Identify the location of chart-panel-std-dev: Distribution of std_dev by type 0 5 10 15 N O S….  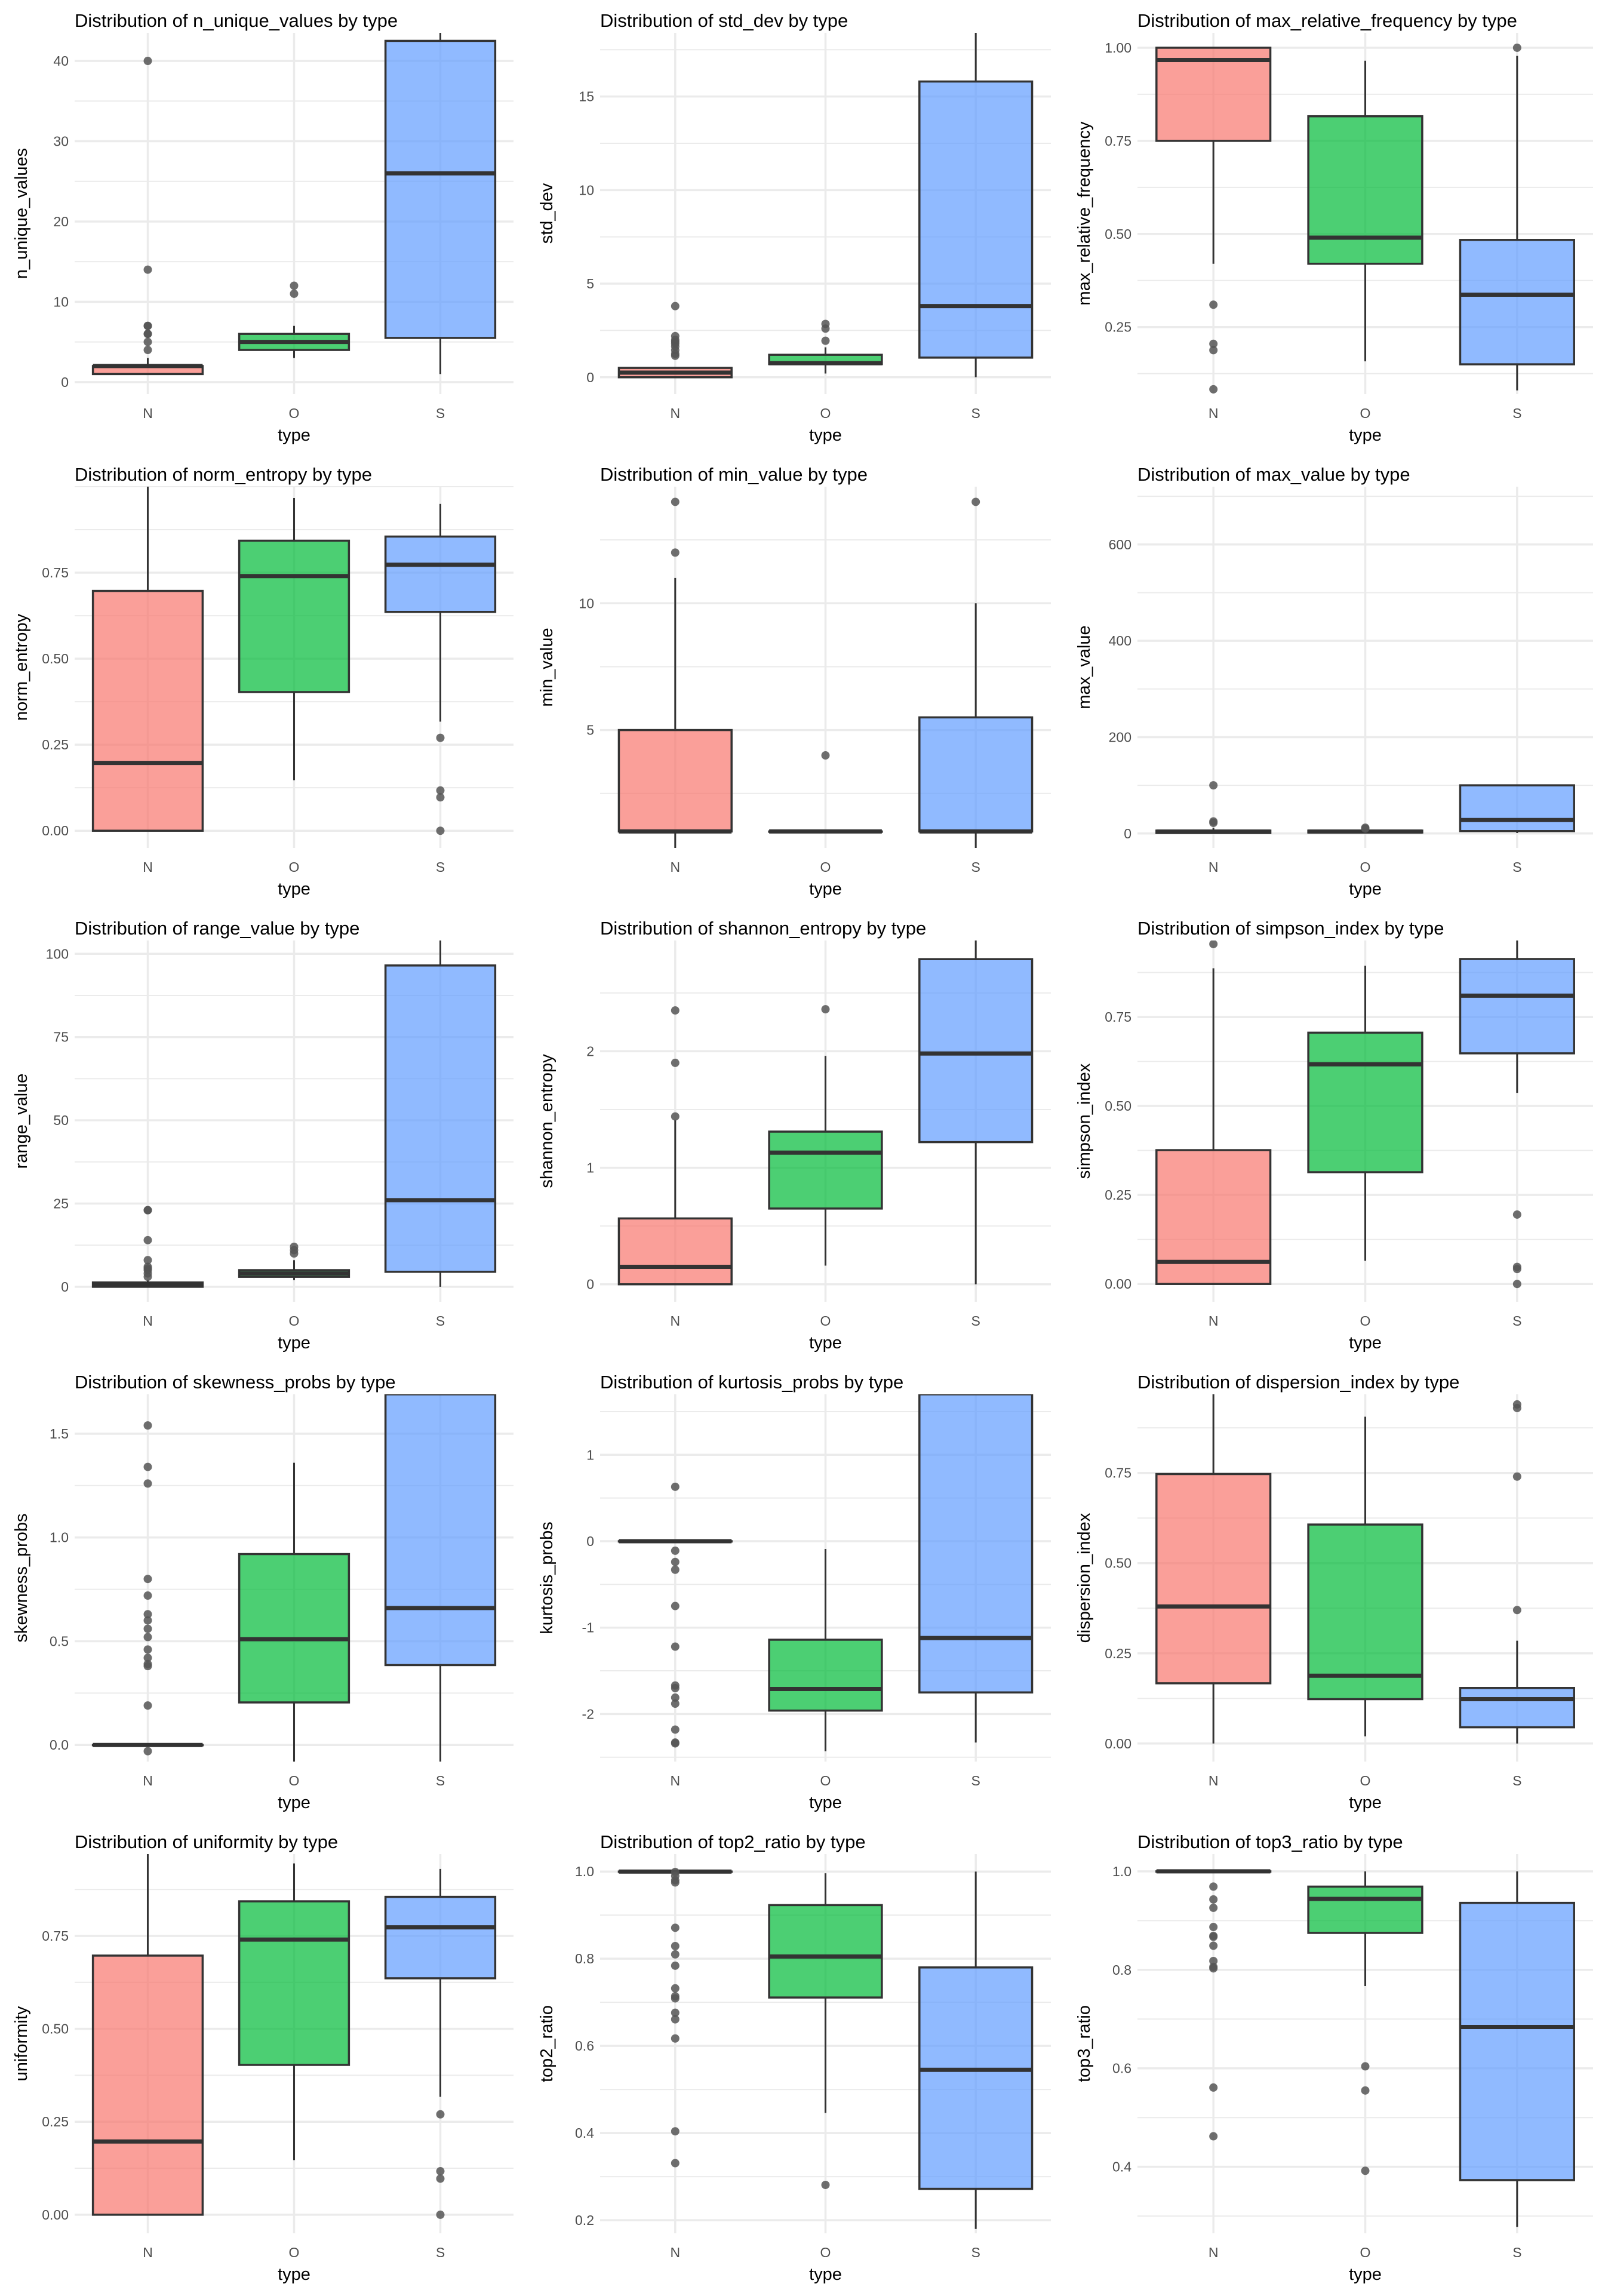
(794, 227).